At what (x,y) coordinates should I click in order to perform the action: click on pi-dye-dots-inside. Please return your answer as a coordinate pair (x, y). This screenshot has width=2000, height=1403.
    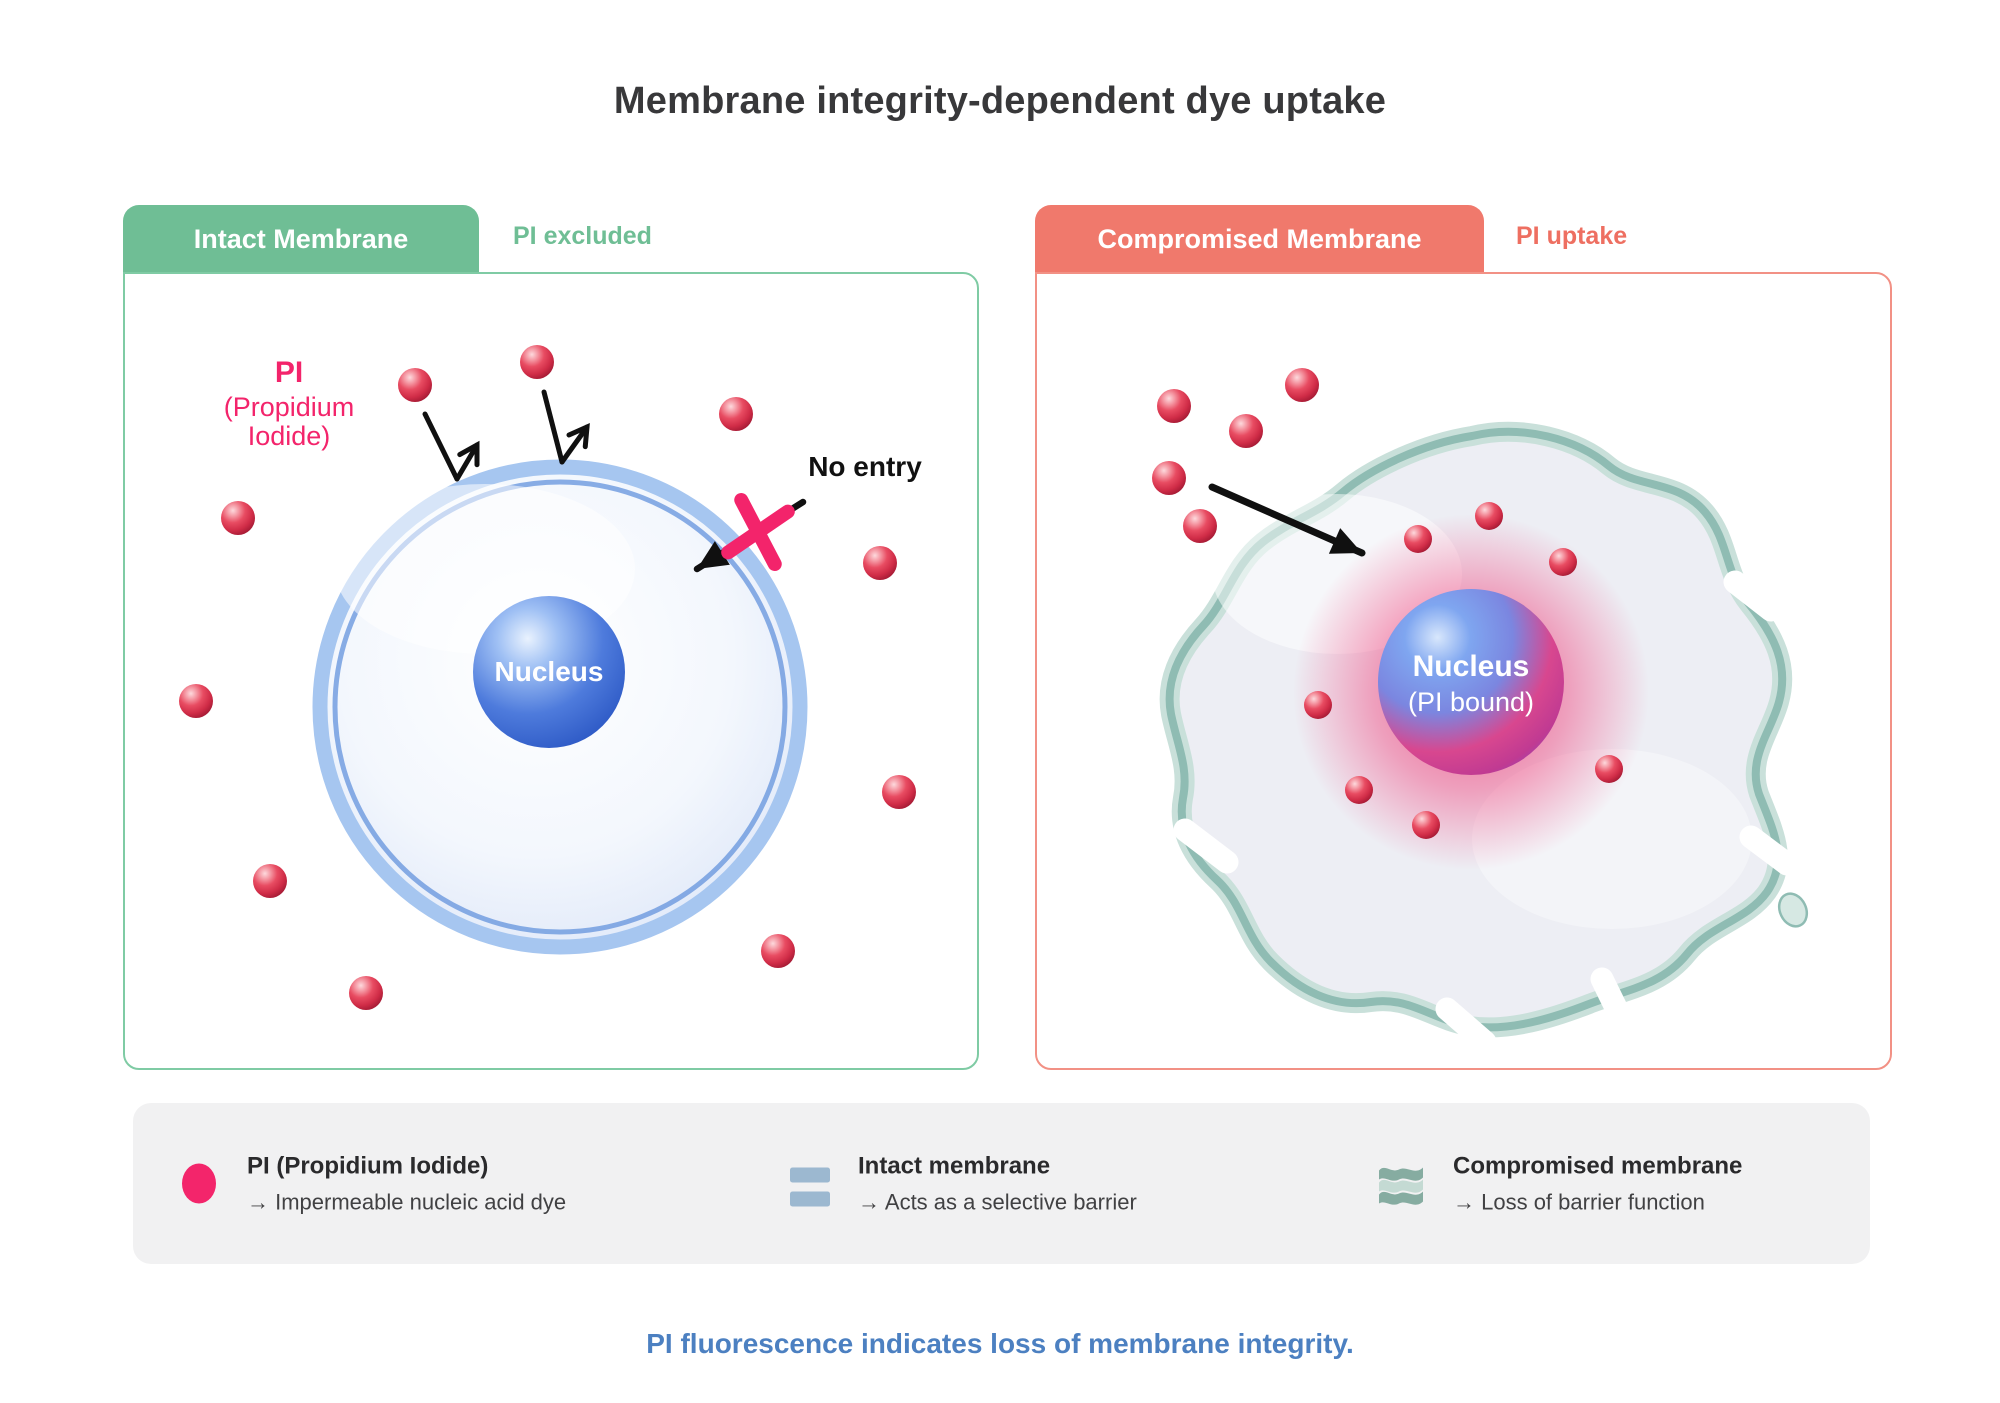
    Looking at the image, I should click on (1463, 670).